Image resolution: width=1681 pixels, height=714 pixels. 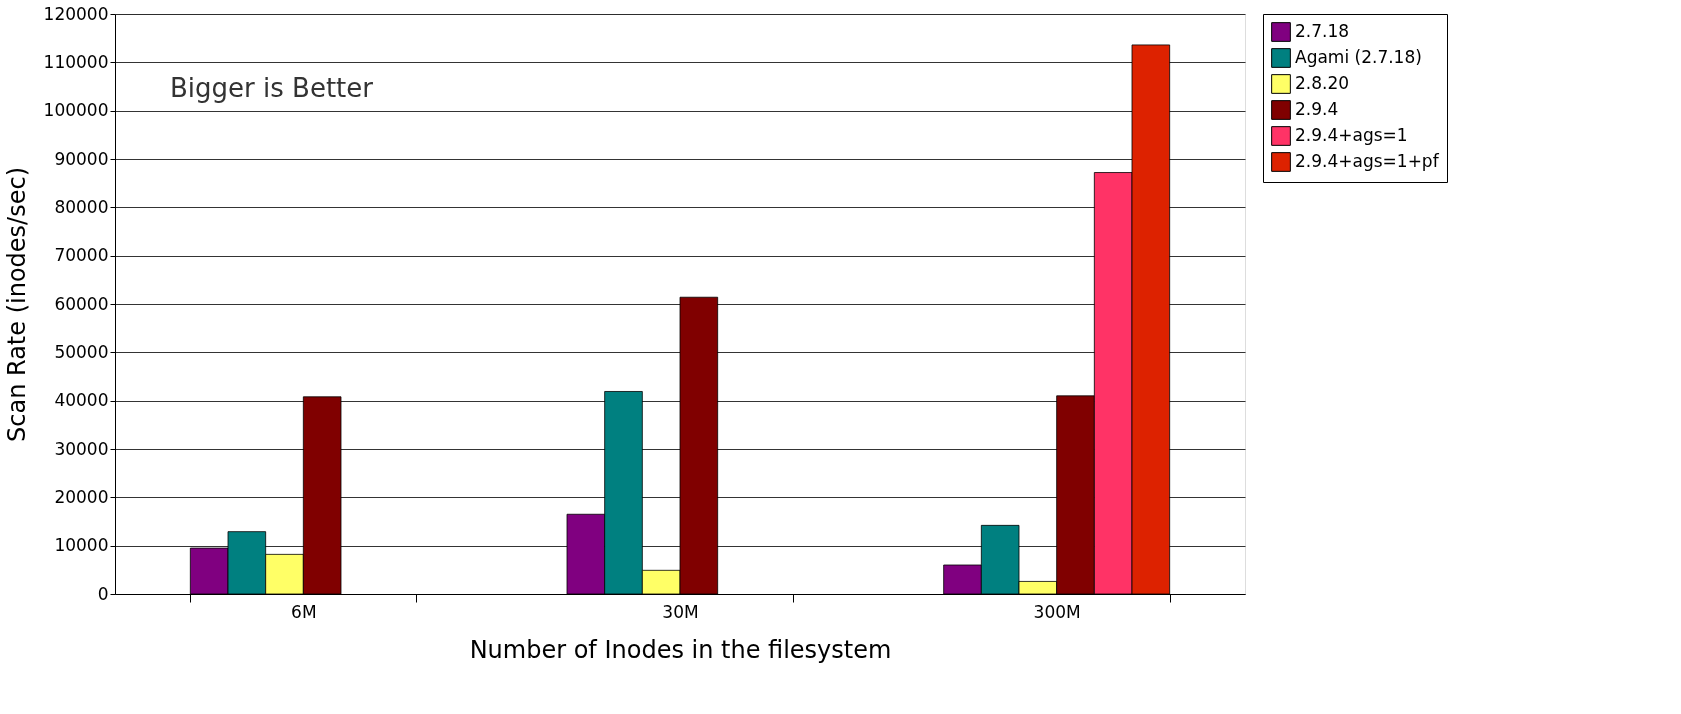 I want to click on y-tick-label: 100000, so click(x=76, y=110).